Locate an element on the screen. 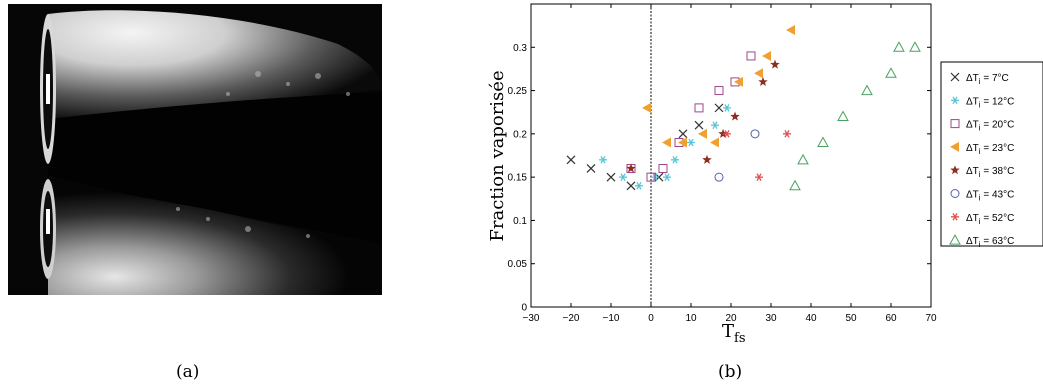 The height and width of the screenshot is (390, 1043). data-points is located at coordinates (743, 107).